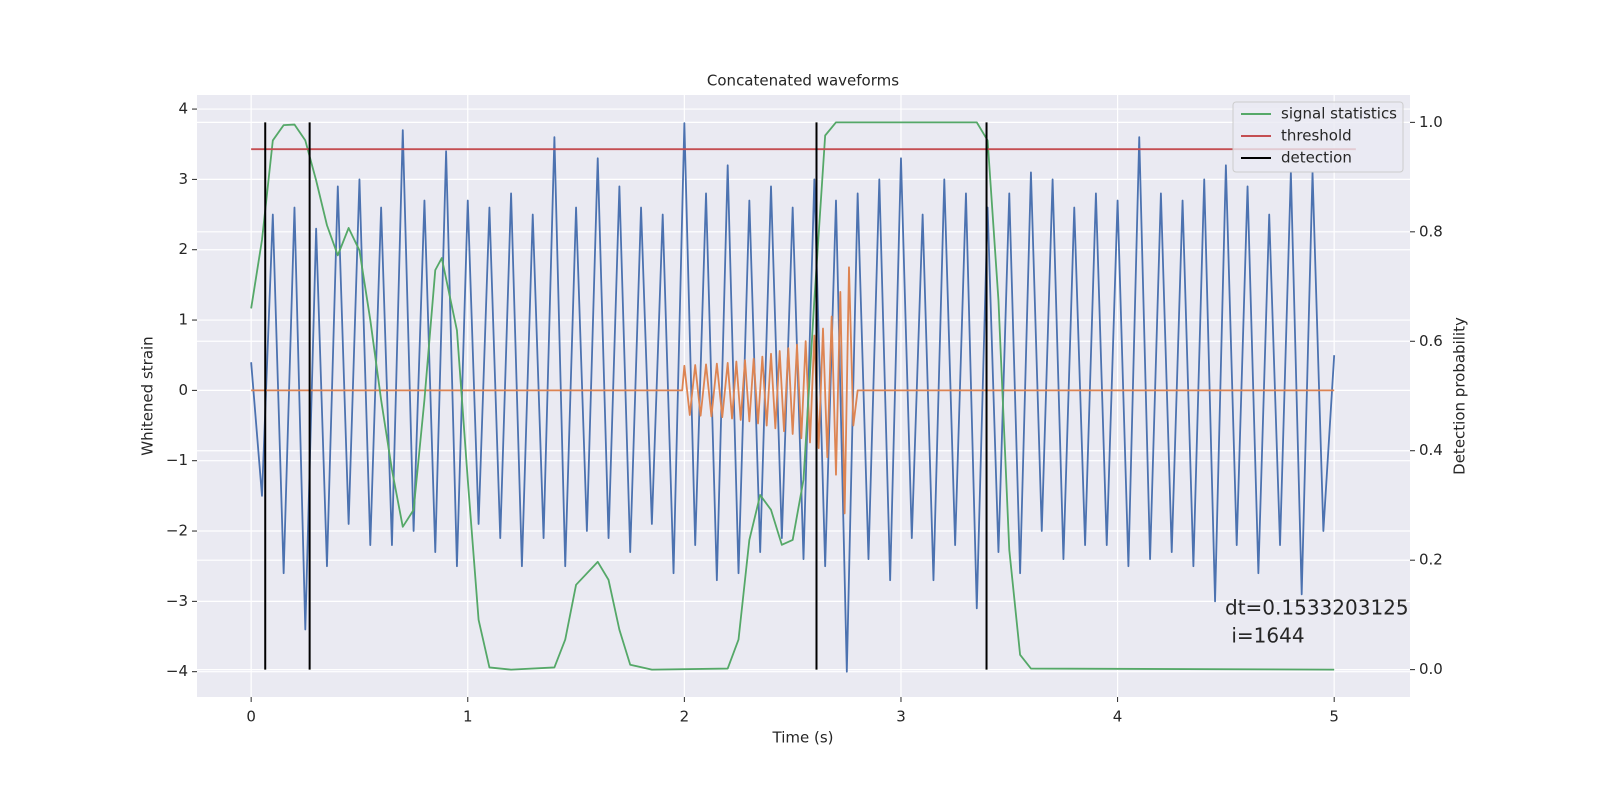  Describe the element at coordinates (803, 81) in the screenshot. I see `chart-title: Concatenated waveforms` at that location.